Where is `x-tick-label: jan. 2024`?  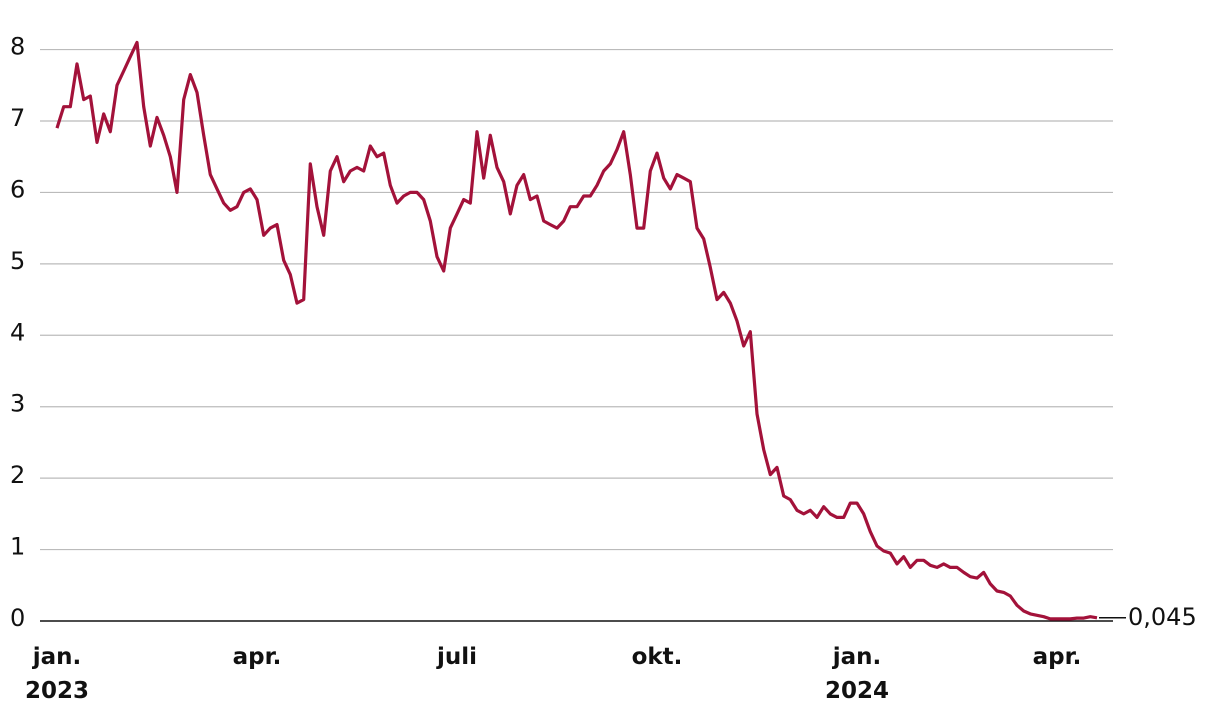 x-tick-label: jan. 2024 is located at coordinates (857, 674).